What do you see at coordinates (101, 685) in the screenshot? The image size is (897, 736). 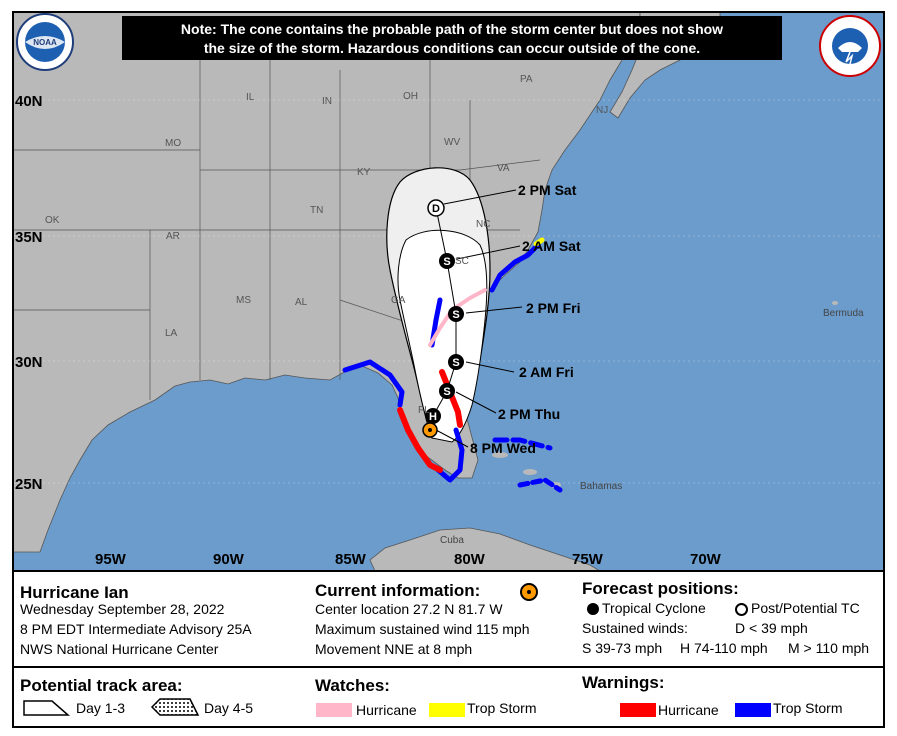 I see `track-area-title: Potential track area:` at bounding box center [101, 685].